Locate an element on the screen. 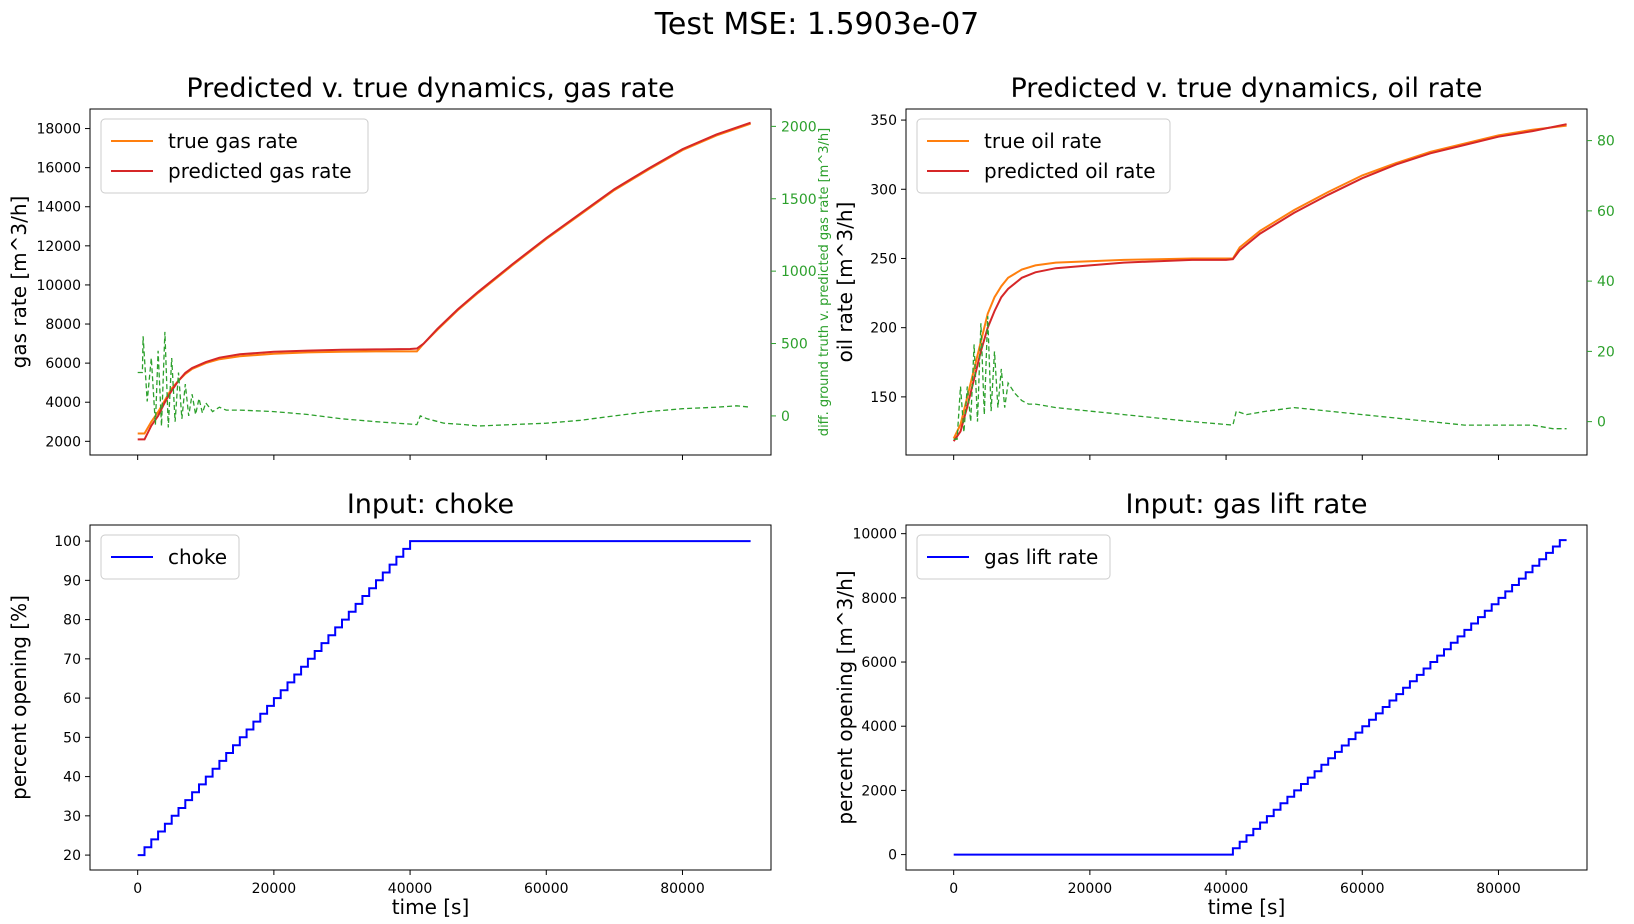 The image size is (1634, 924). series-line-choke is located at coordinates (444, 698).